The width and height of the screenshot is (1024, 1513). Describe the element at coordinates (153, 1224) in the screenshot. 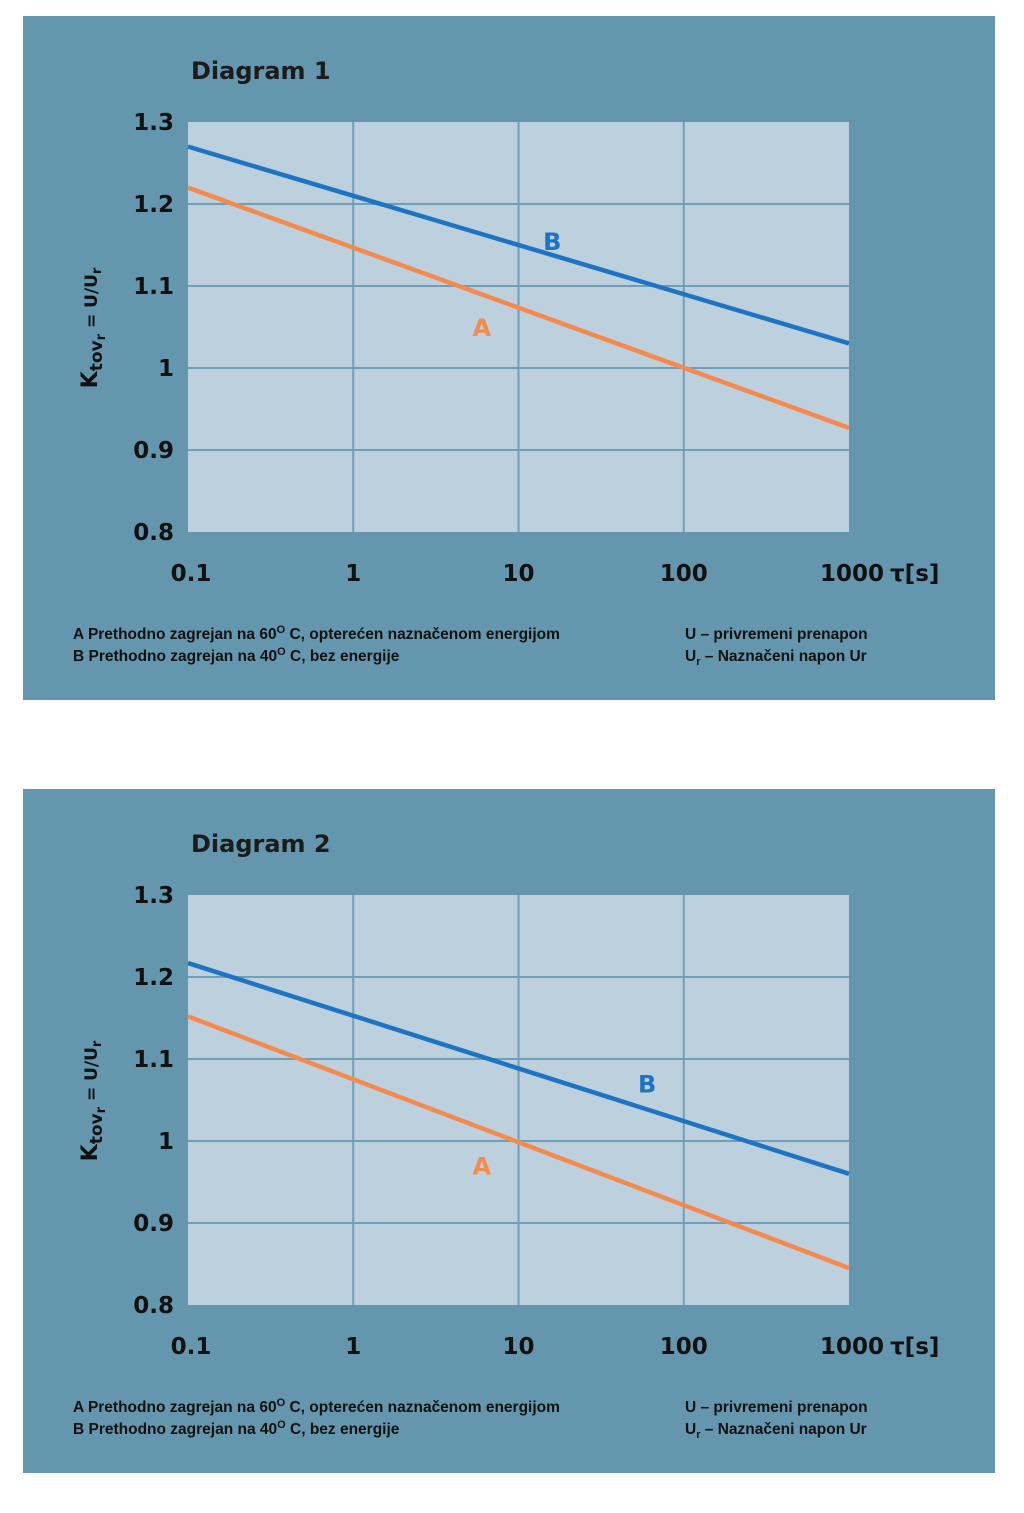

I see `diagram-2-y-tick-label: 0.9` at that location.